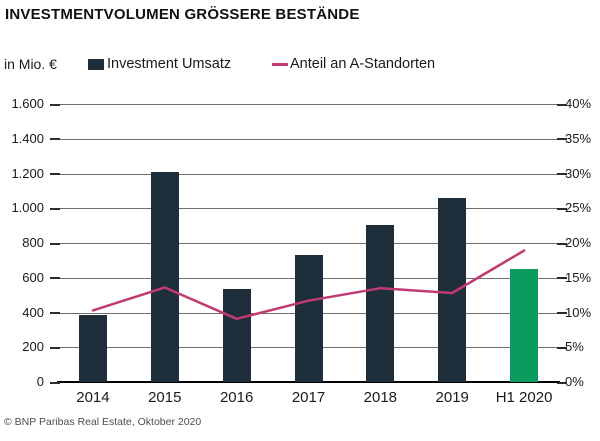 Image resolution: width=600 pixels, height=441 pixels. Describe the element at coordinates (380, 303) in the screenshot. I see `bar-2018` at that location.